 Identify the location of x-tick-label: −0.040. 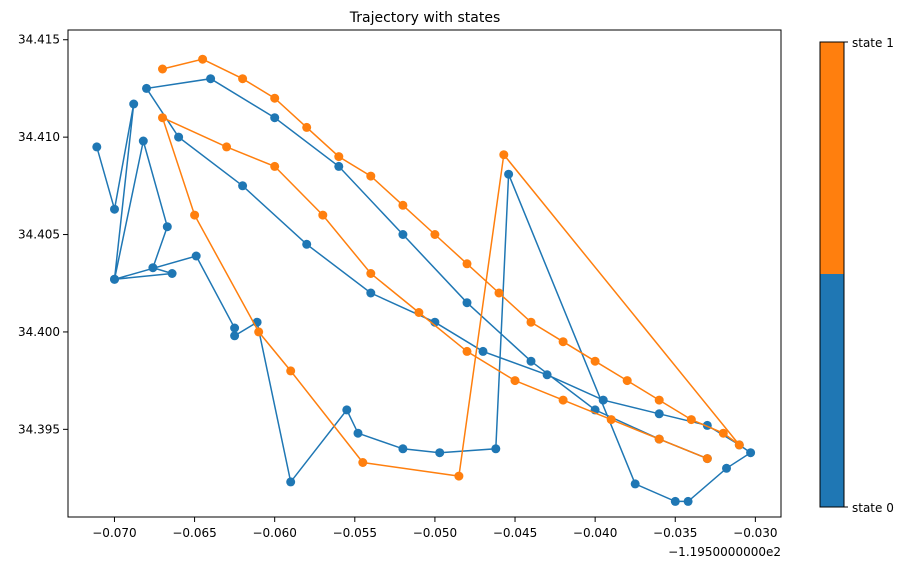
(595, 533).